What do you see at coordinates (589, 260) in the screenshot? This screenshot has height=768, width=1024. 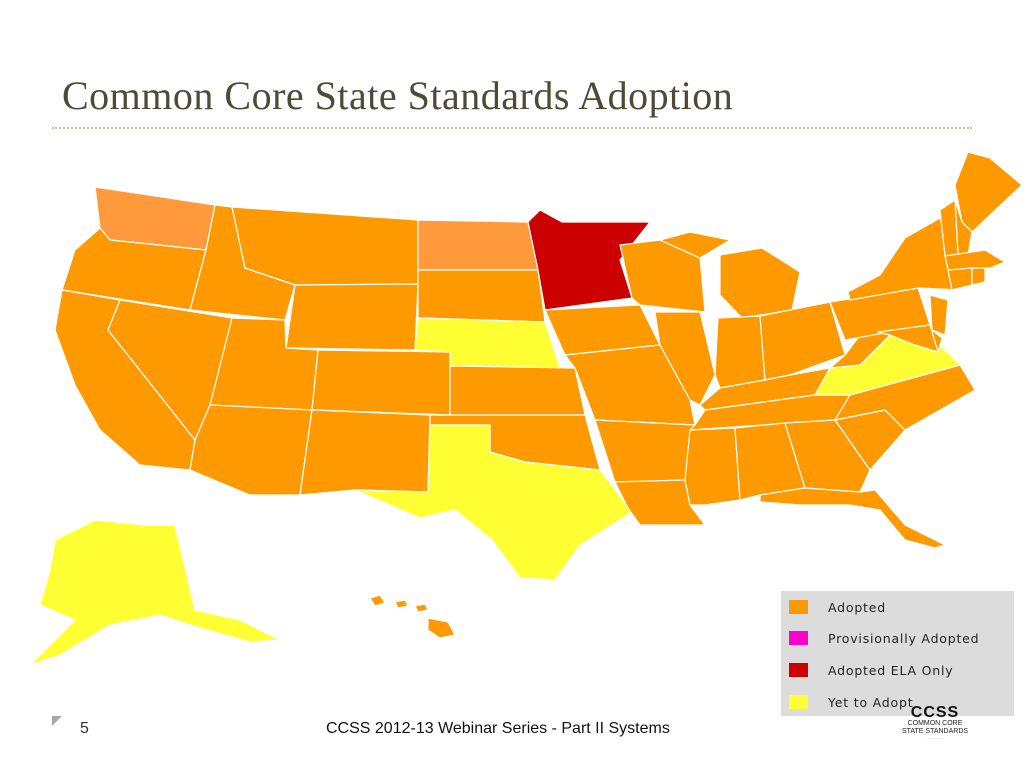 I see `state-mn` at bounding box center [589, 260].